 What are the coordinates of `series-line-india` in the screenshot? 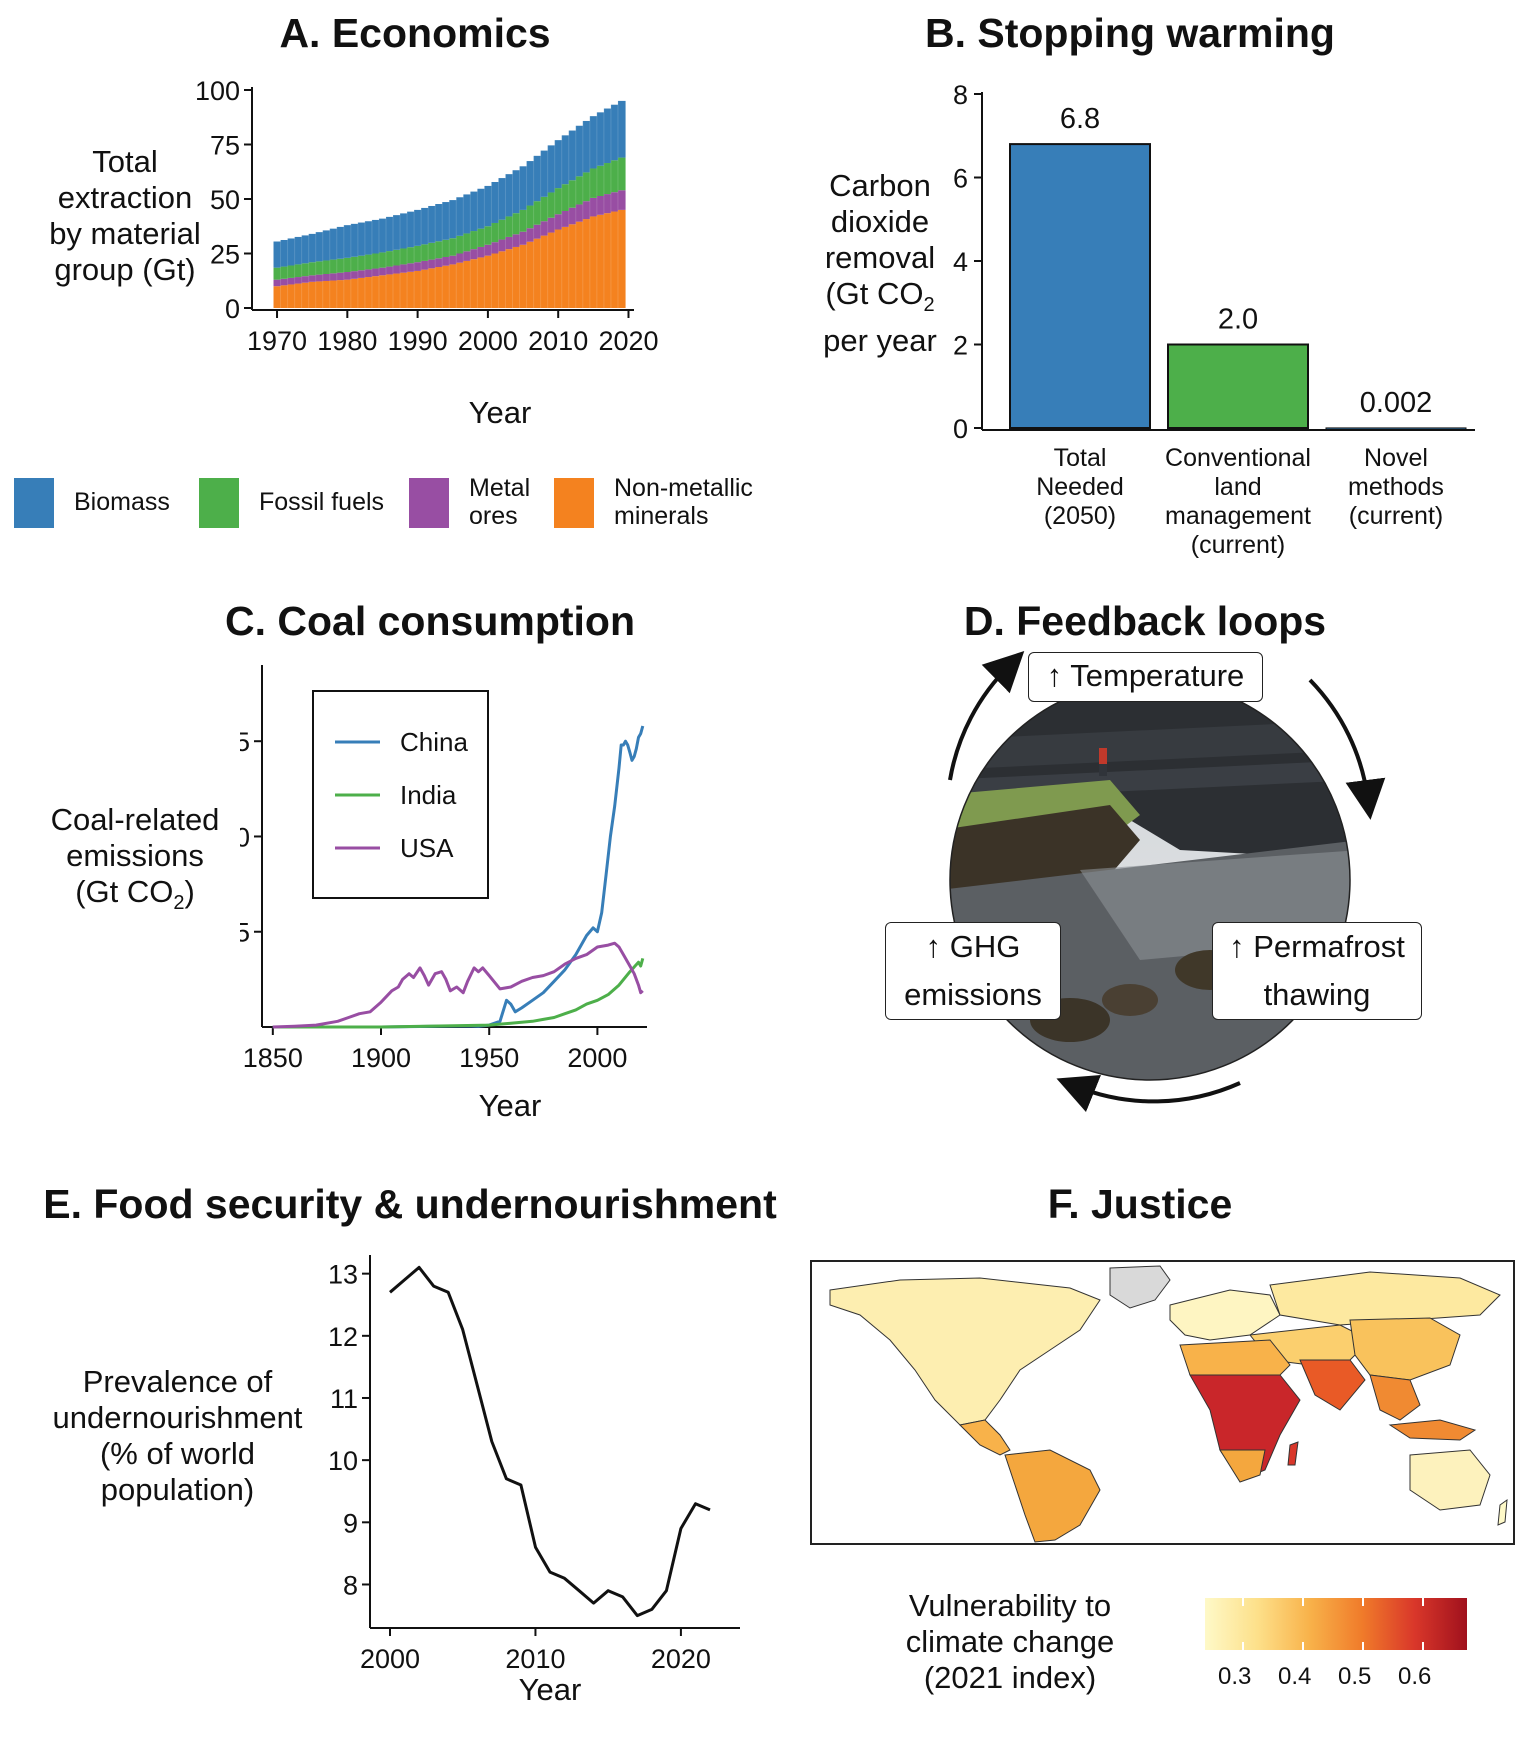 It's located at (458, 993).